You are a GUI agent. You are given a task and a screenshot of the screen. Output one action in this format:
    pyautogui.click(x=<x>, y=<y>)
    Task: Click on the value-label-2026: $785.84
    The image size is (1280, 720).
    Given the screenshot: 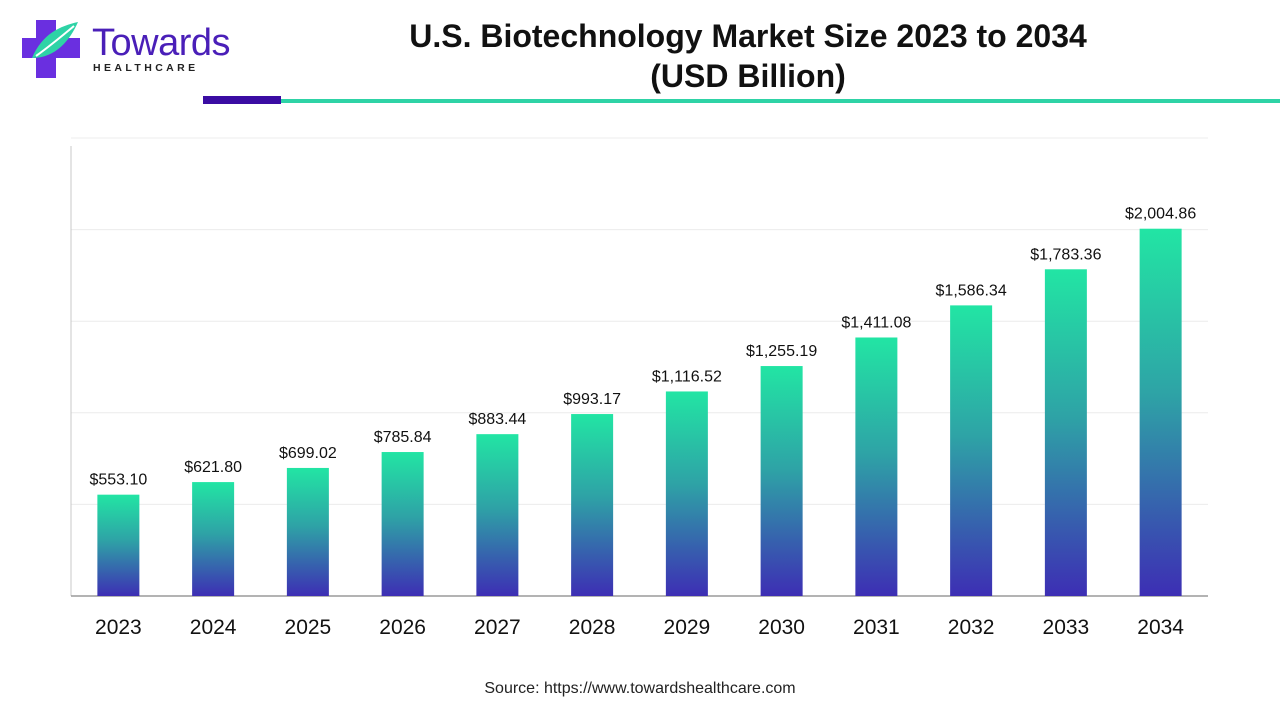 What is the action you would take?
    pyautogui.click(x=403, y=437)
    